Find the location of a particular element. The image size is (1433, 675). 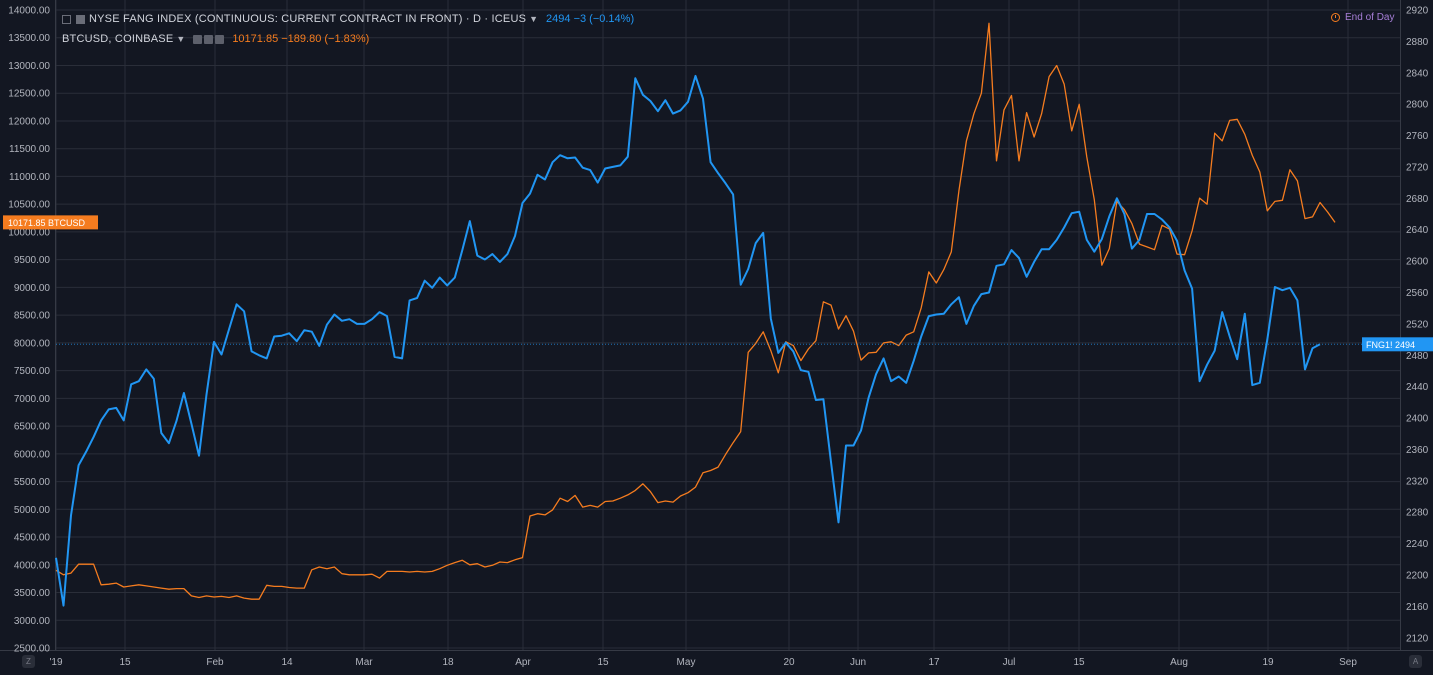

time-tick-label: May is located at coordinates (686, 662).